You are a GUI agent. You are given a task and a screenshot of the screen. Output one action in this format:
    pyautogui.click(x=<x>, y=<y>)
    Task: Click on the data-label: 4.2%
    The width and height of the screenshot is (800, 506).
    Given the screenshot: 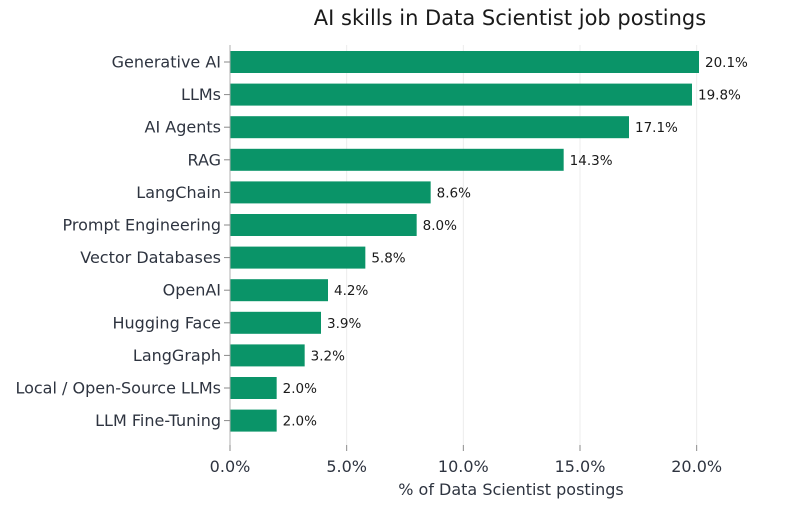 What is the action you would take?
    pyautogui.click(x=351, y=291)
    